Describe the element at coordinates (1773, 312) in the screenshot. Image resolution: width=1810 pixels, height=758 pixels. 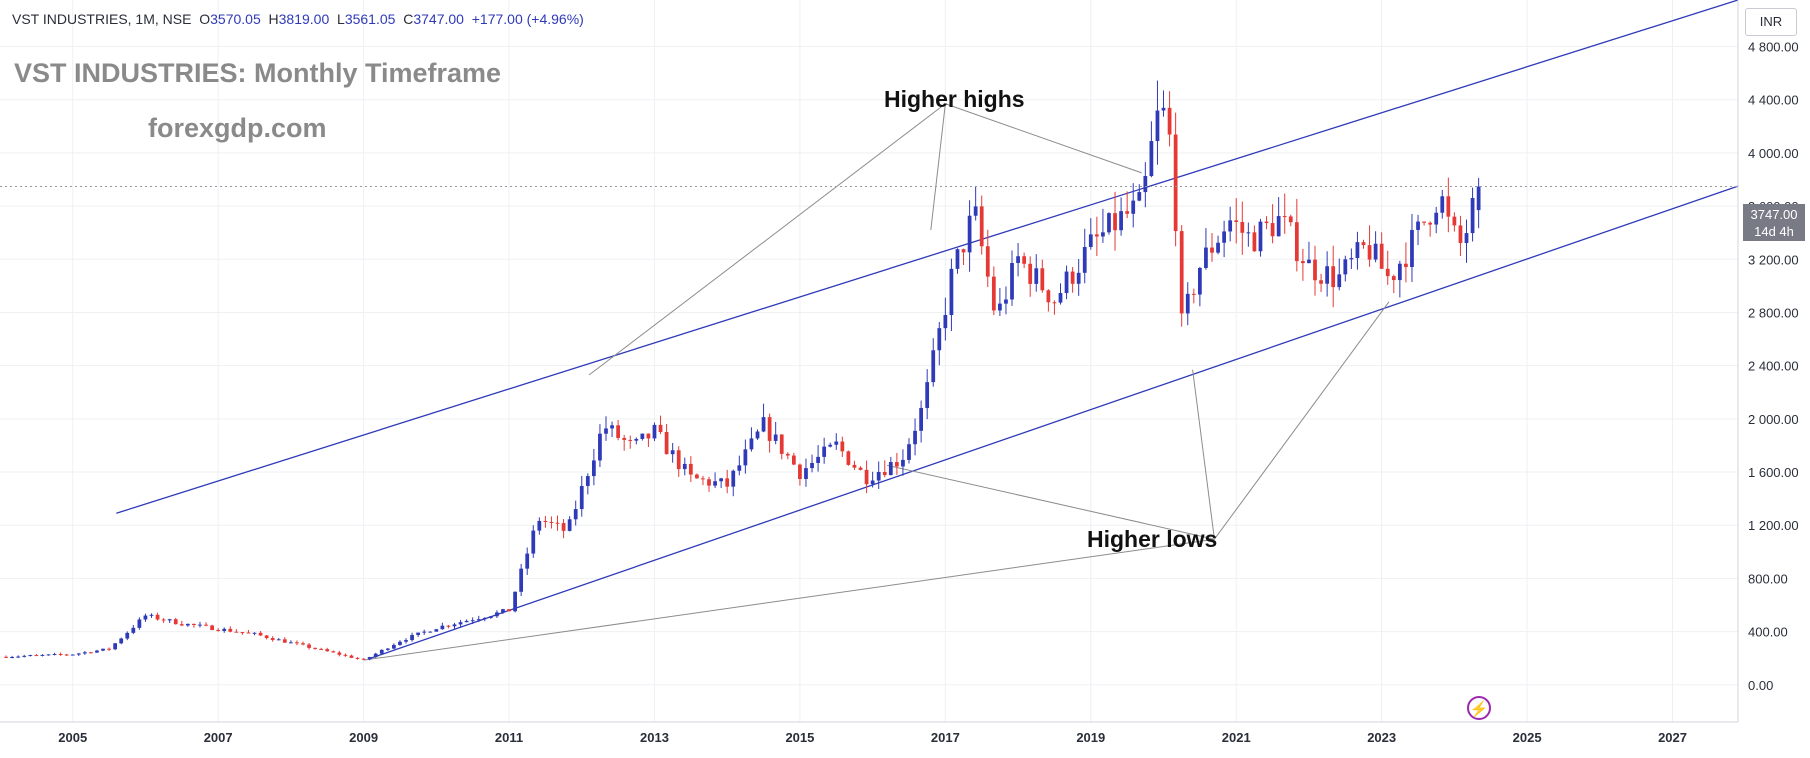
I see `y-tick-label: 2 800.00` at that location.